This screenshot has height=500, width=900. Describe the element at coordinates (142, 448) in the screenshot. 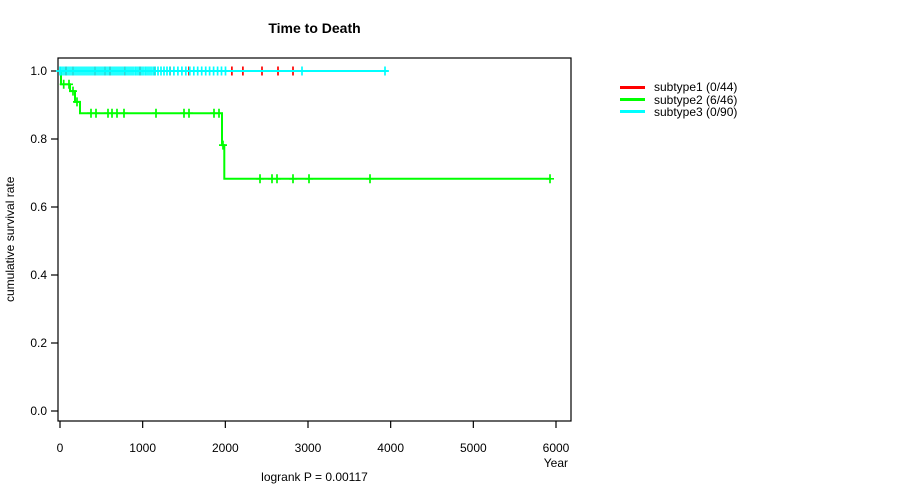

I see `x-tick-label: 1000` at that location.